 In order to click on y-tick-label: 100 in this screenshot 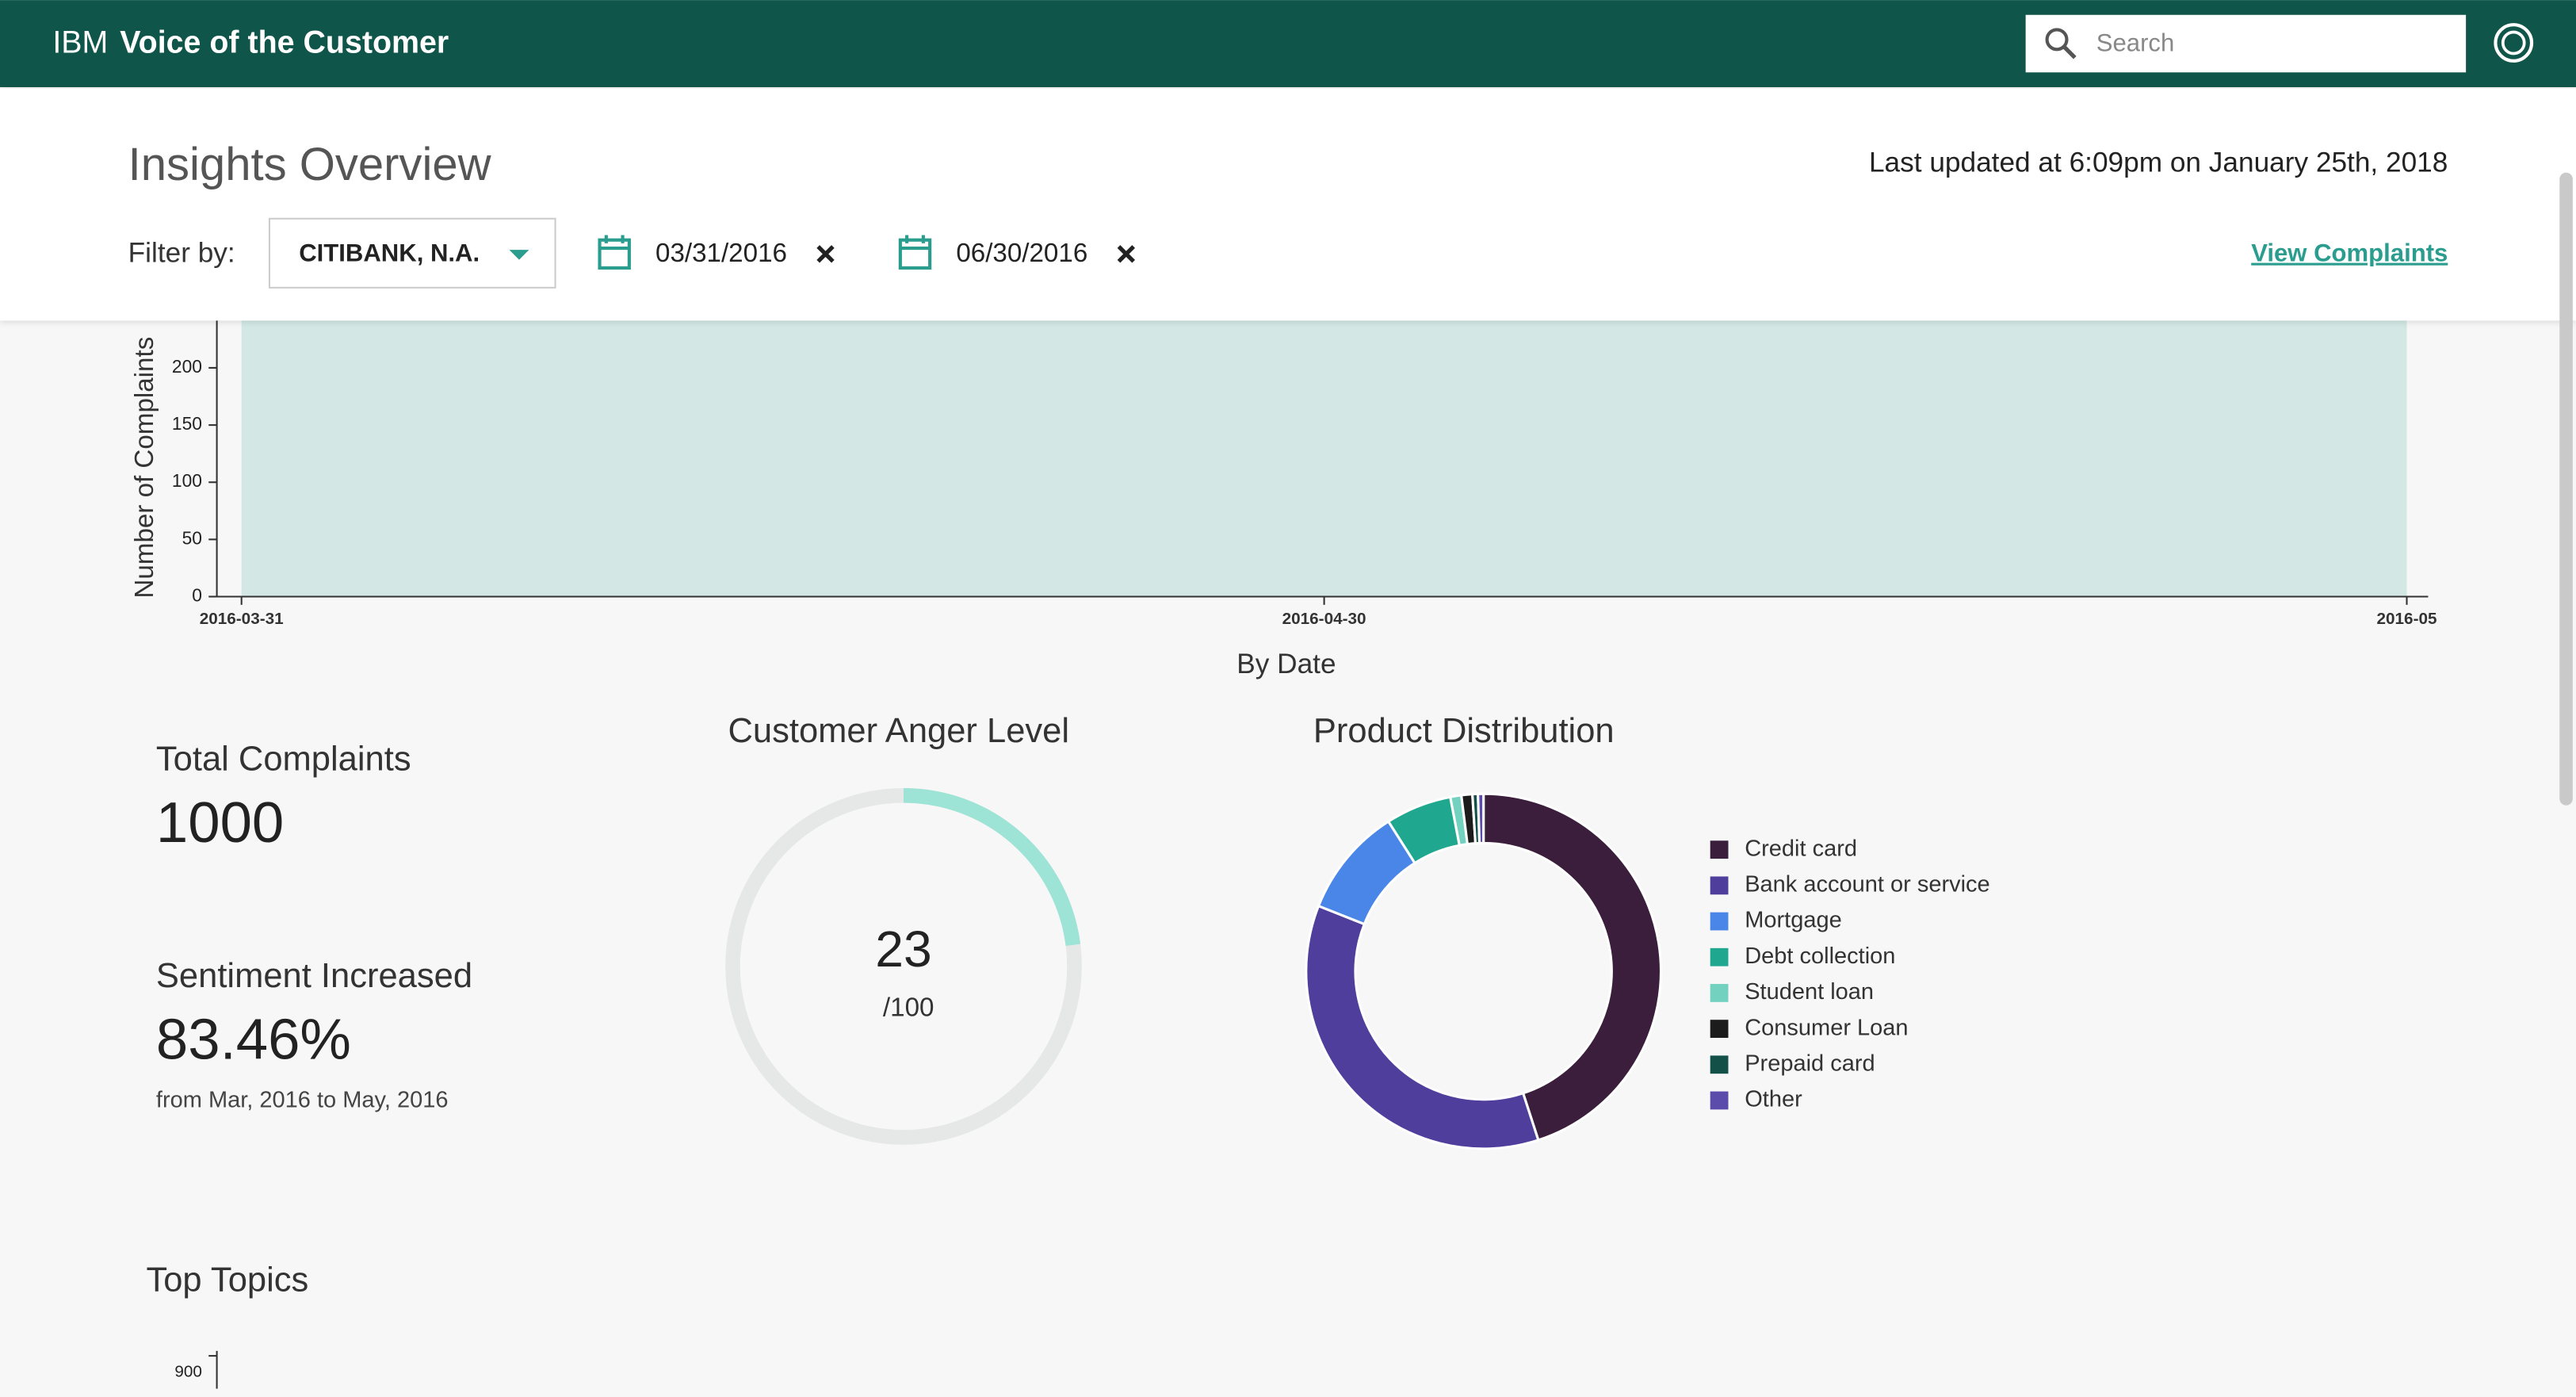, I will do `click(187, 481)`.